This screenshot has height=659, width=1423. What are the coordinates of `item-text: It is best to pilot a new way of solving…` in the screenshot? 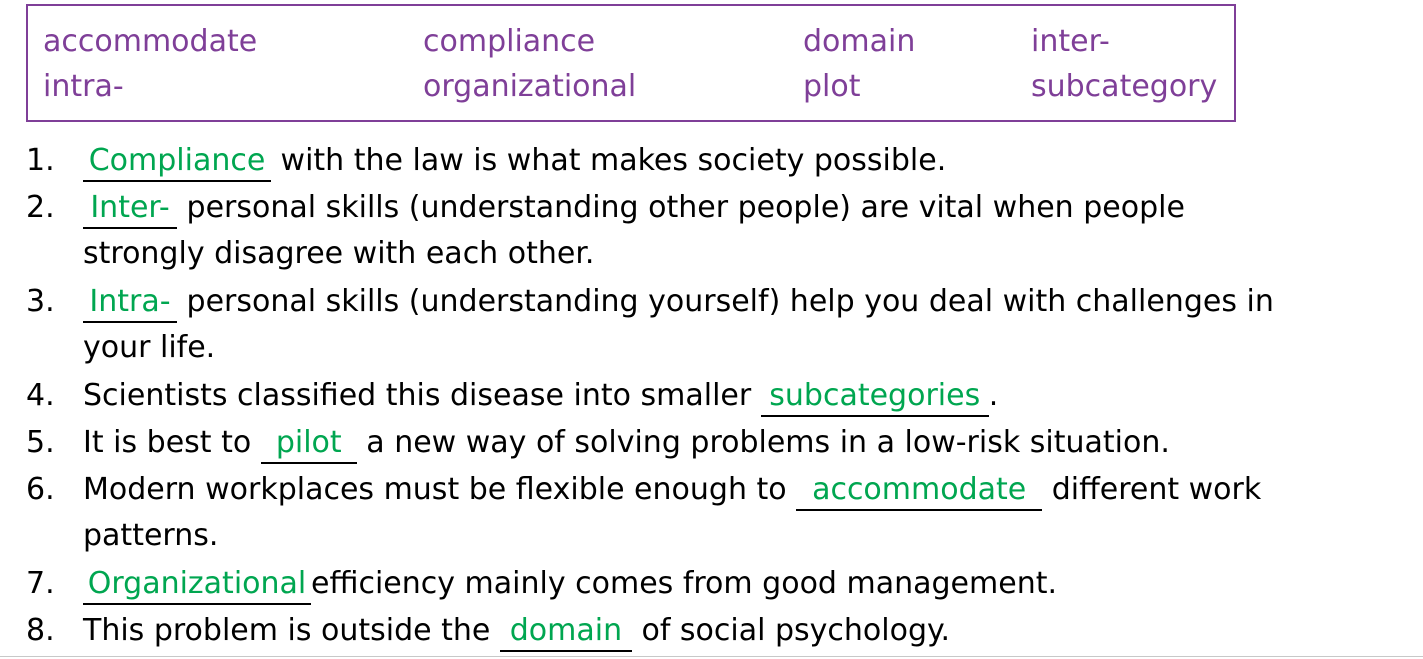 It's located at (738, 443).